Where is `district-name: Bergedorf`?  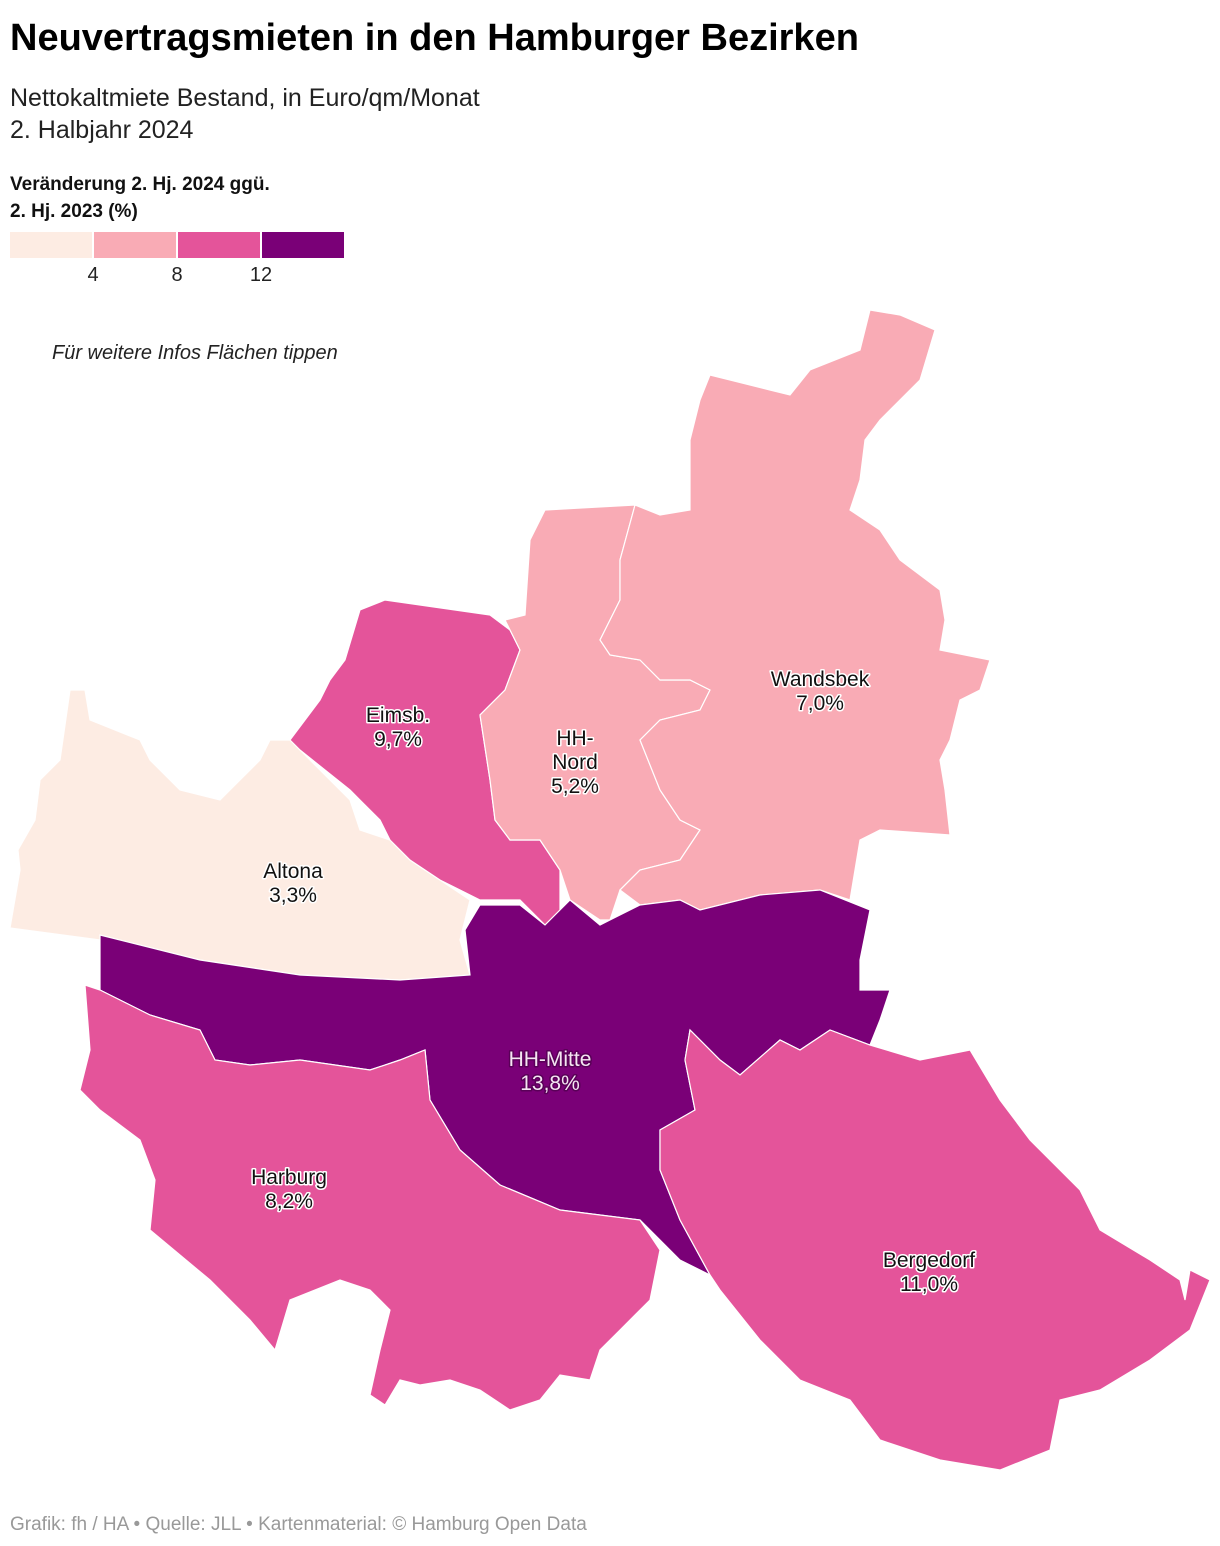 district-name: Bergedorf is located at coordinates (929, 1260).